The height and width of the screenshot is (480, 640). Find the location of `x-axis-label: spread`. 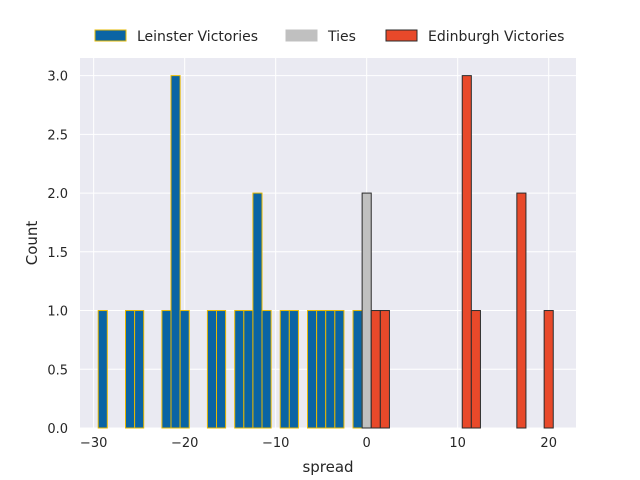

x-axis-label: spread is located at coordinates (327, 467).